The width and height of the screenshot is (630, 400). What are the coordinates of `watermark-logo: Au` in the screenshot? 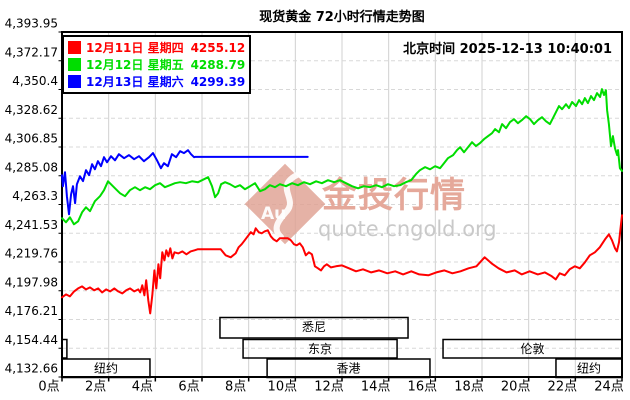 It's located at (285, 204).